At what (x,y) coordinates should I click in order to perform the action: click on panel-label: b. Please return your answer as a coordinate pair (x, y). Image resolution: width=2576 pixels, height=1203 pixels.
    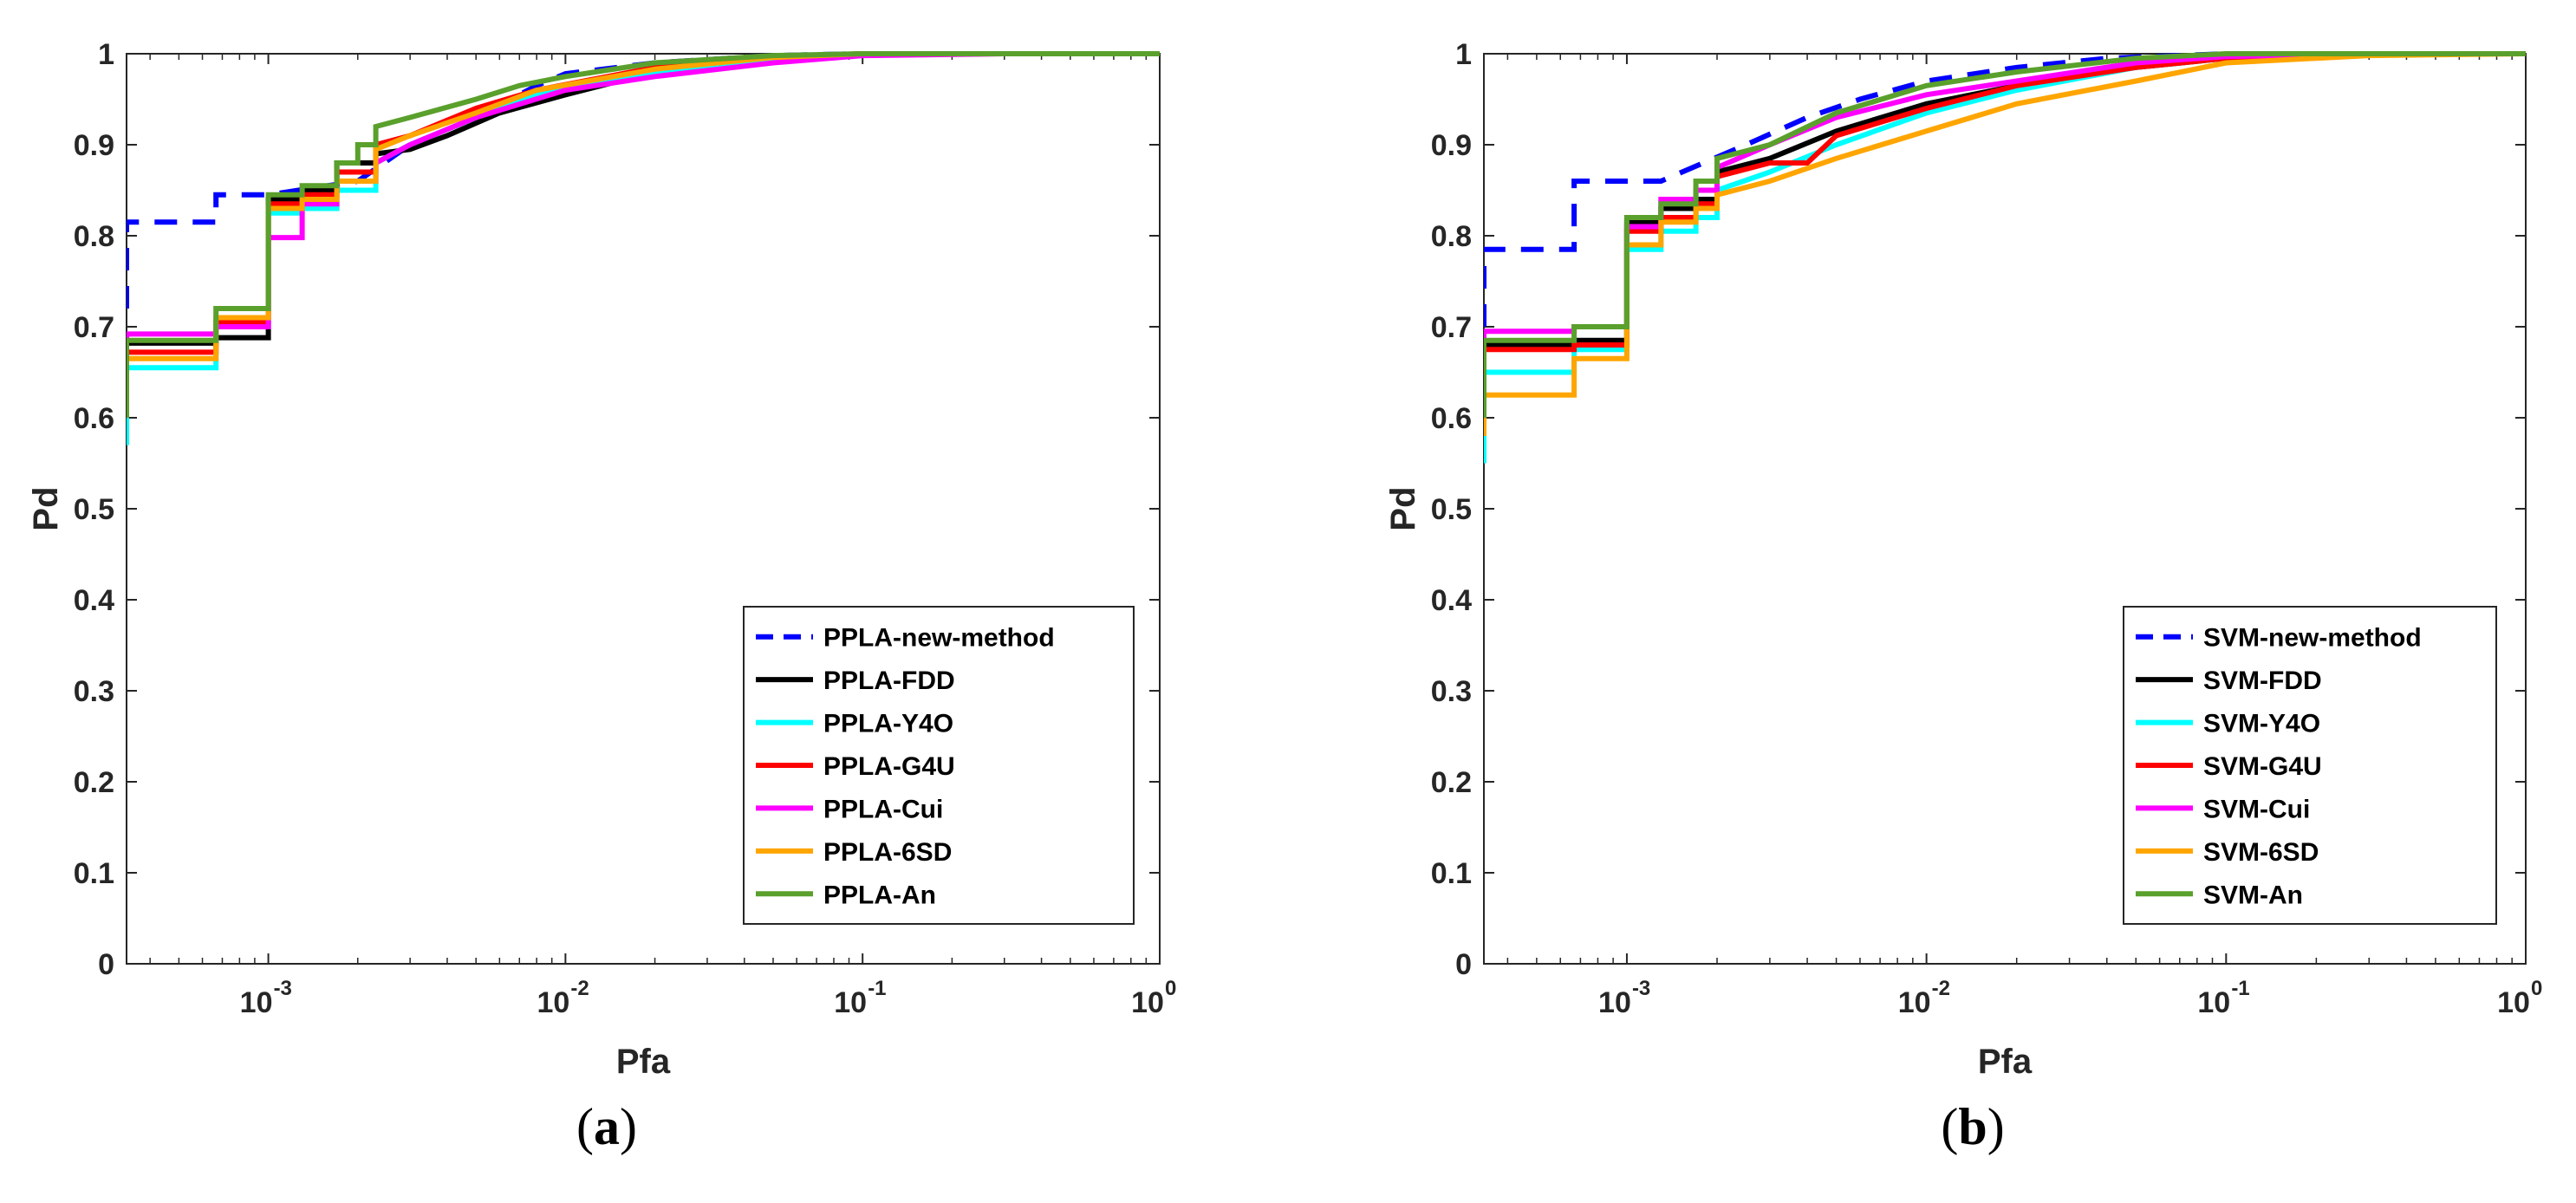
    Looking at the image, I should click on (1972, 1126).